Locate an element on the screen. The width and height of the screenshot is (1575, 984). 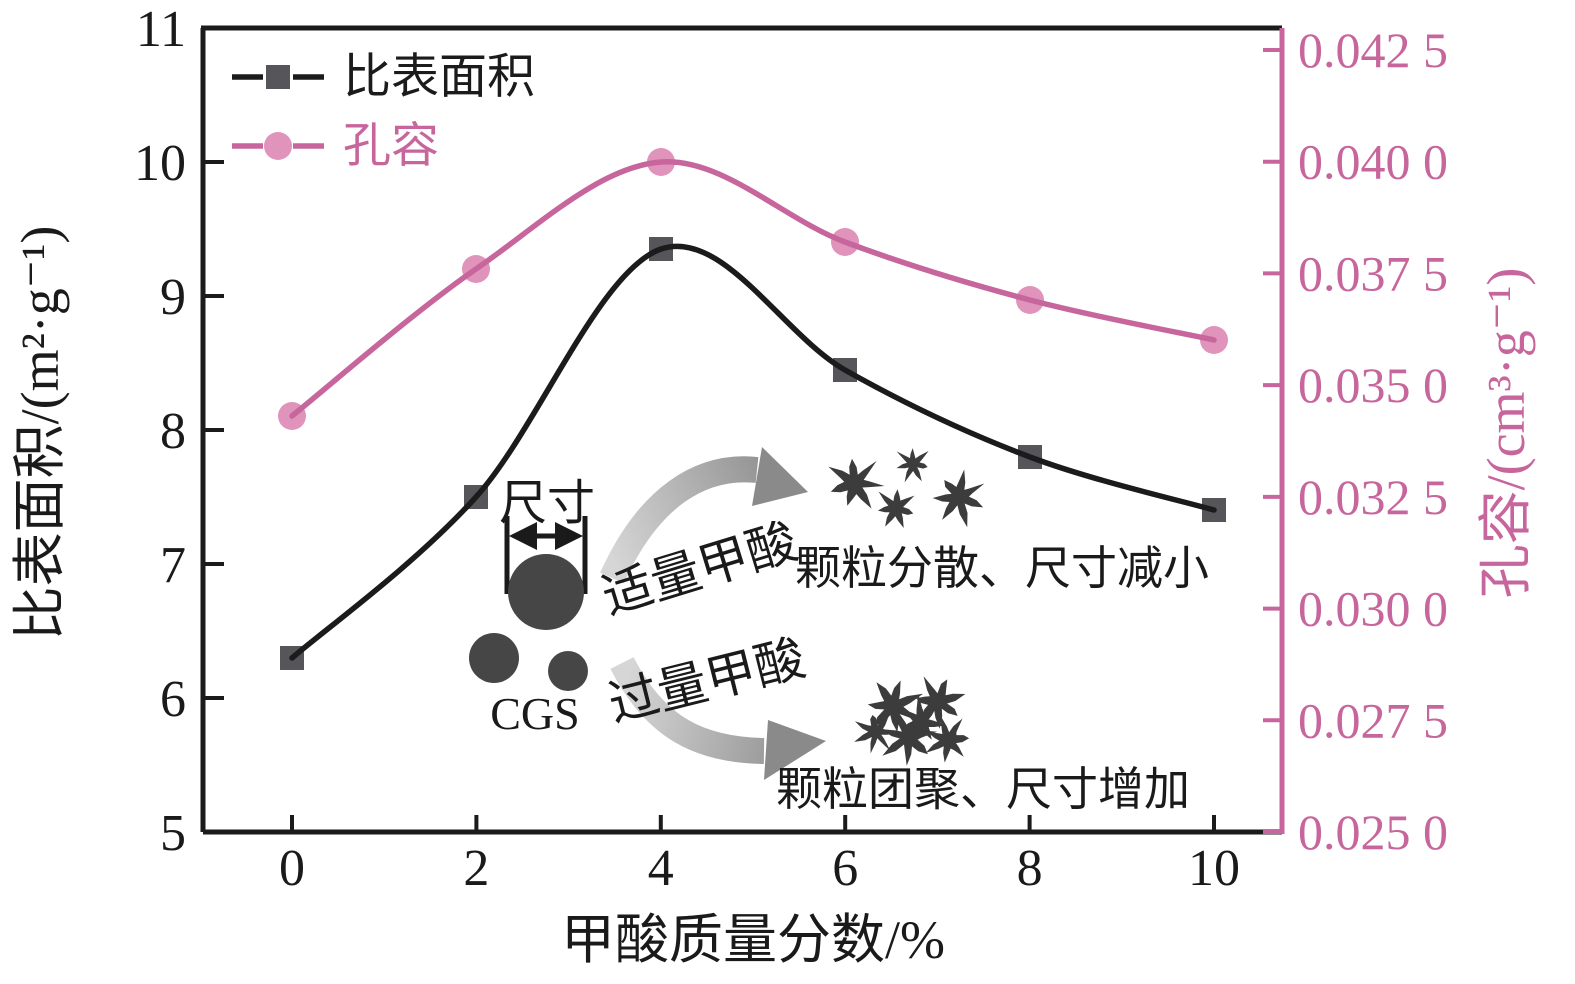
size-arrowhead-left is located at coordinates (523, 536).